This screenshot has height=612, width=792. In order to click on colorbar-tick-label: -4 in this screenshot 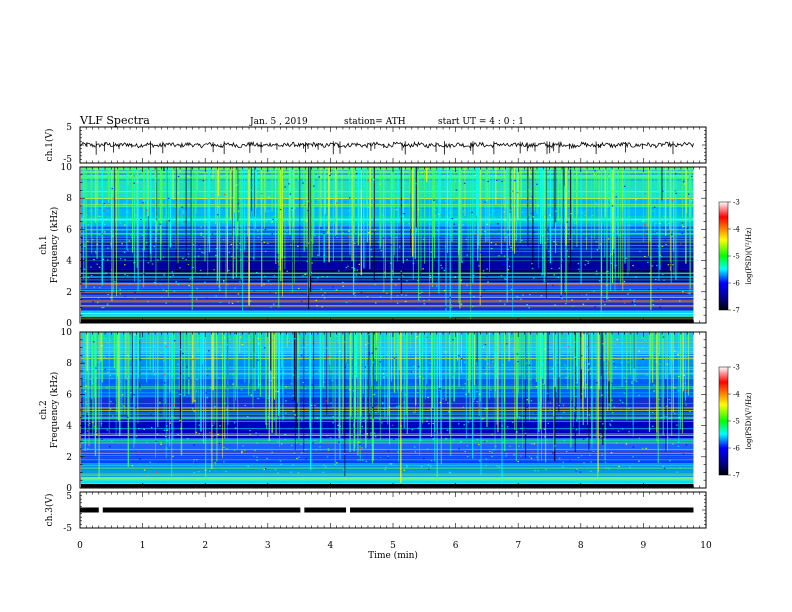, I will do `click(736, 230)`.